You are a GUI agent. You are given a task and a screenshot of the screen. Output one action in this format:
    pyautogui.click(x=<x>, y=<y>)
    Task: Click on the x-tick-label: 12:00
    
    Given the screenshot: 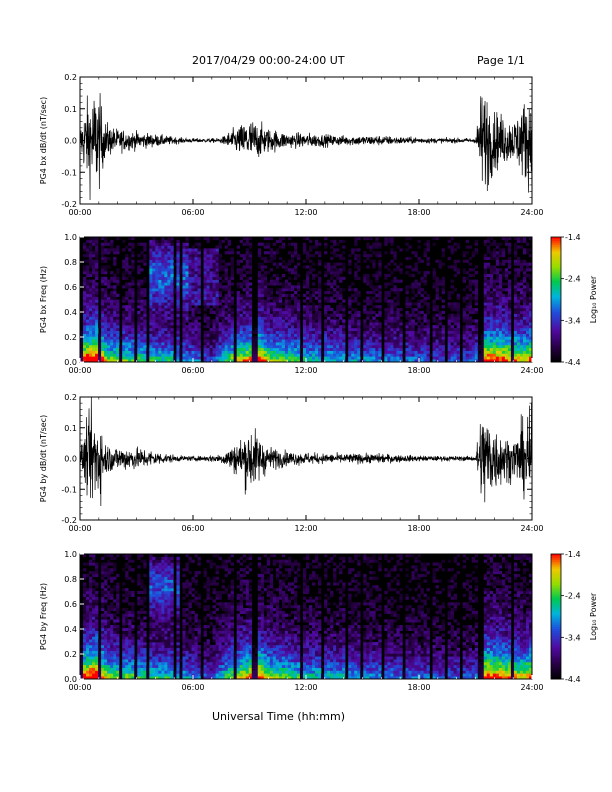 What is the action you would take?
    pyautogui.click(x=305, y=370)
    